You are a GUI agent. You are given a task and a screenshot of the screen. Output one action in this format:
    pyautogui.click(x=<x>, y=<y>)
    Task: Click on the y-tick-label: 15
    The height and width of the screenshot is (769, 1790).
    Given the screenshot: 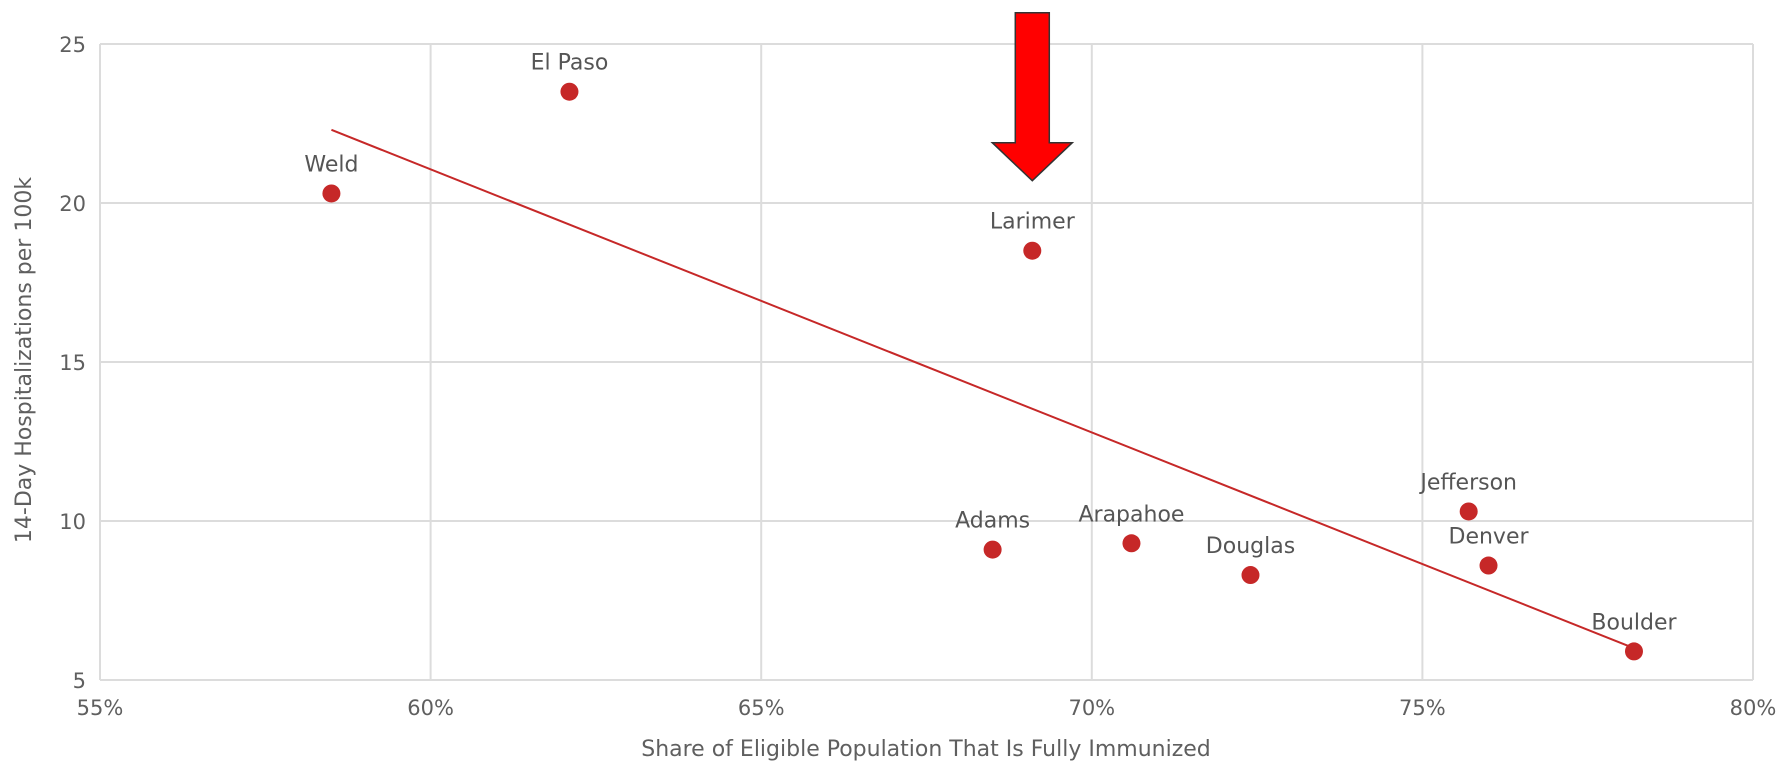 What is the action you would take?
    pyautogui.click(x=72, y=363)
    